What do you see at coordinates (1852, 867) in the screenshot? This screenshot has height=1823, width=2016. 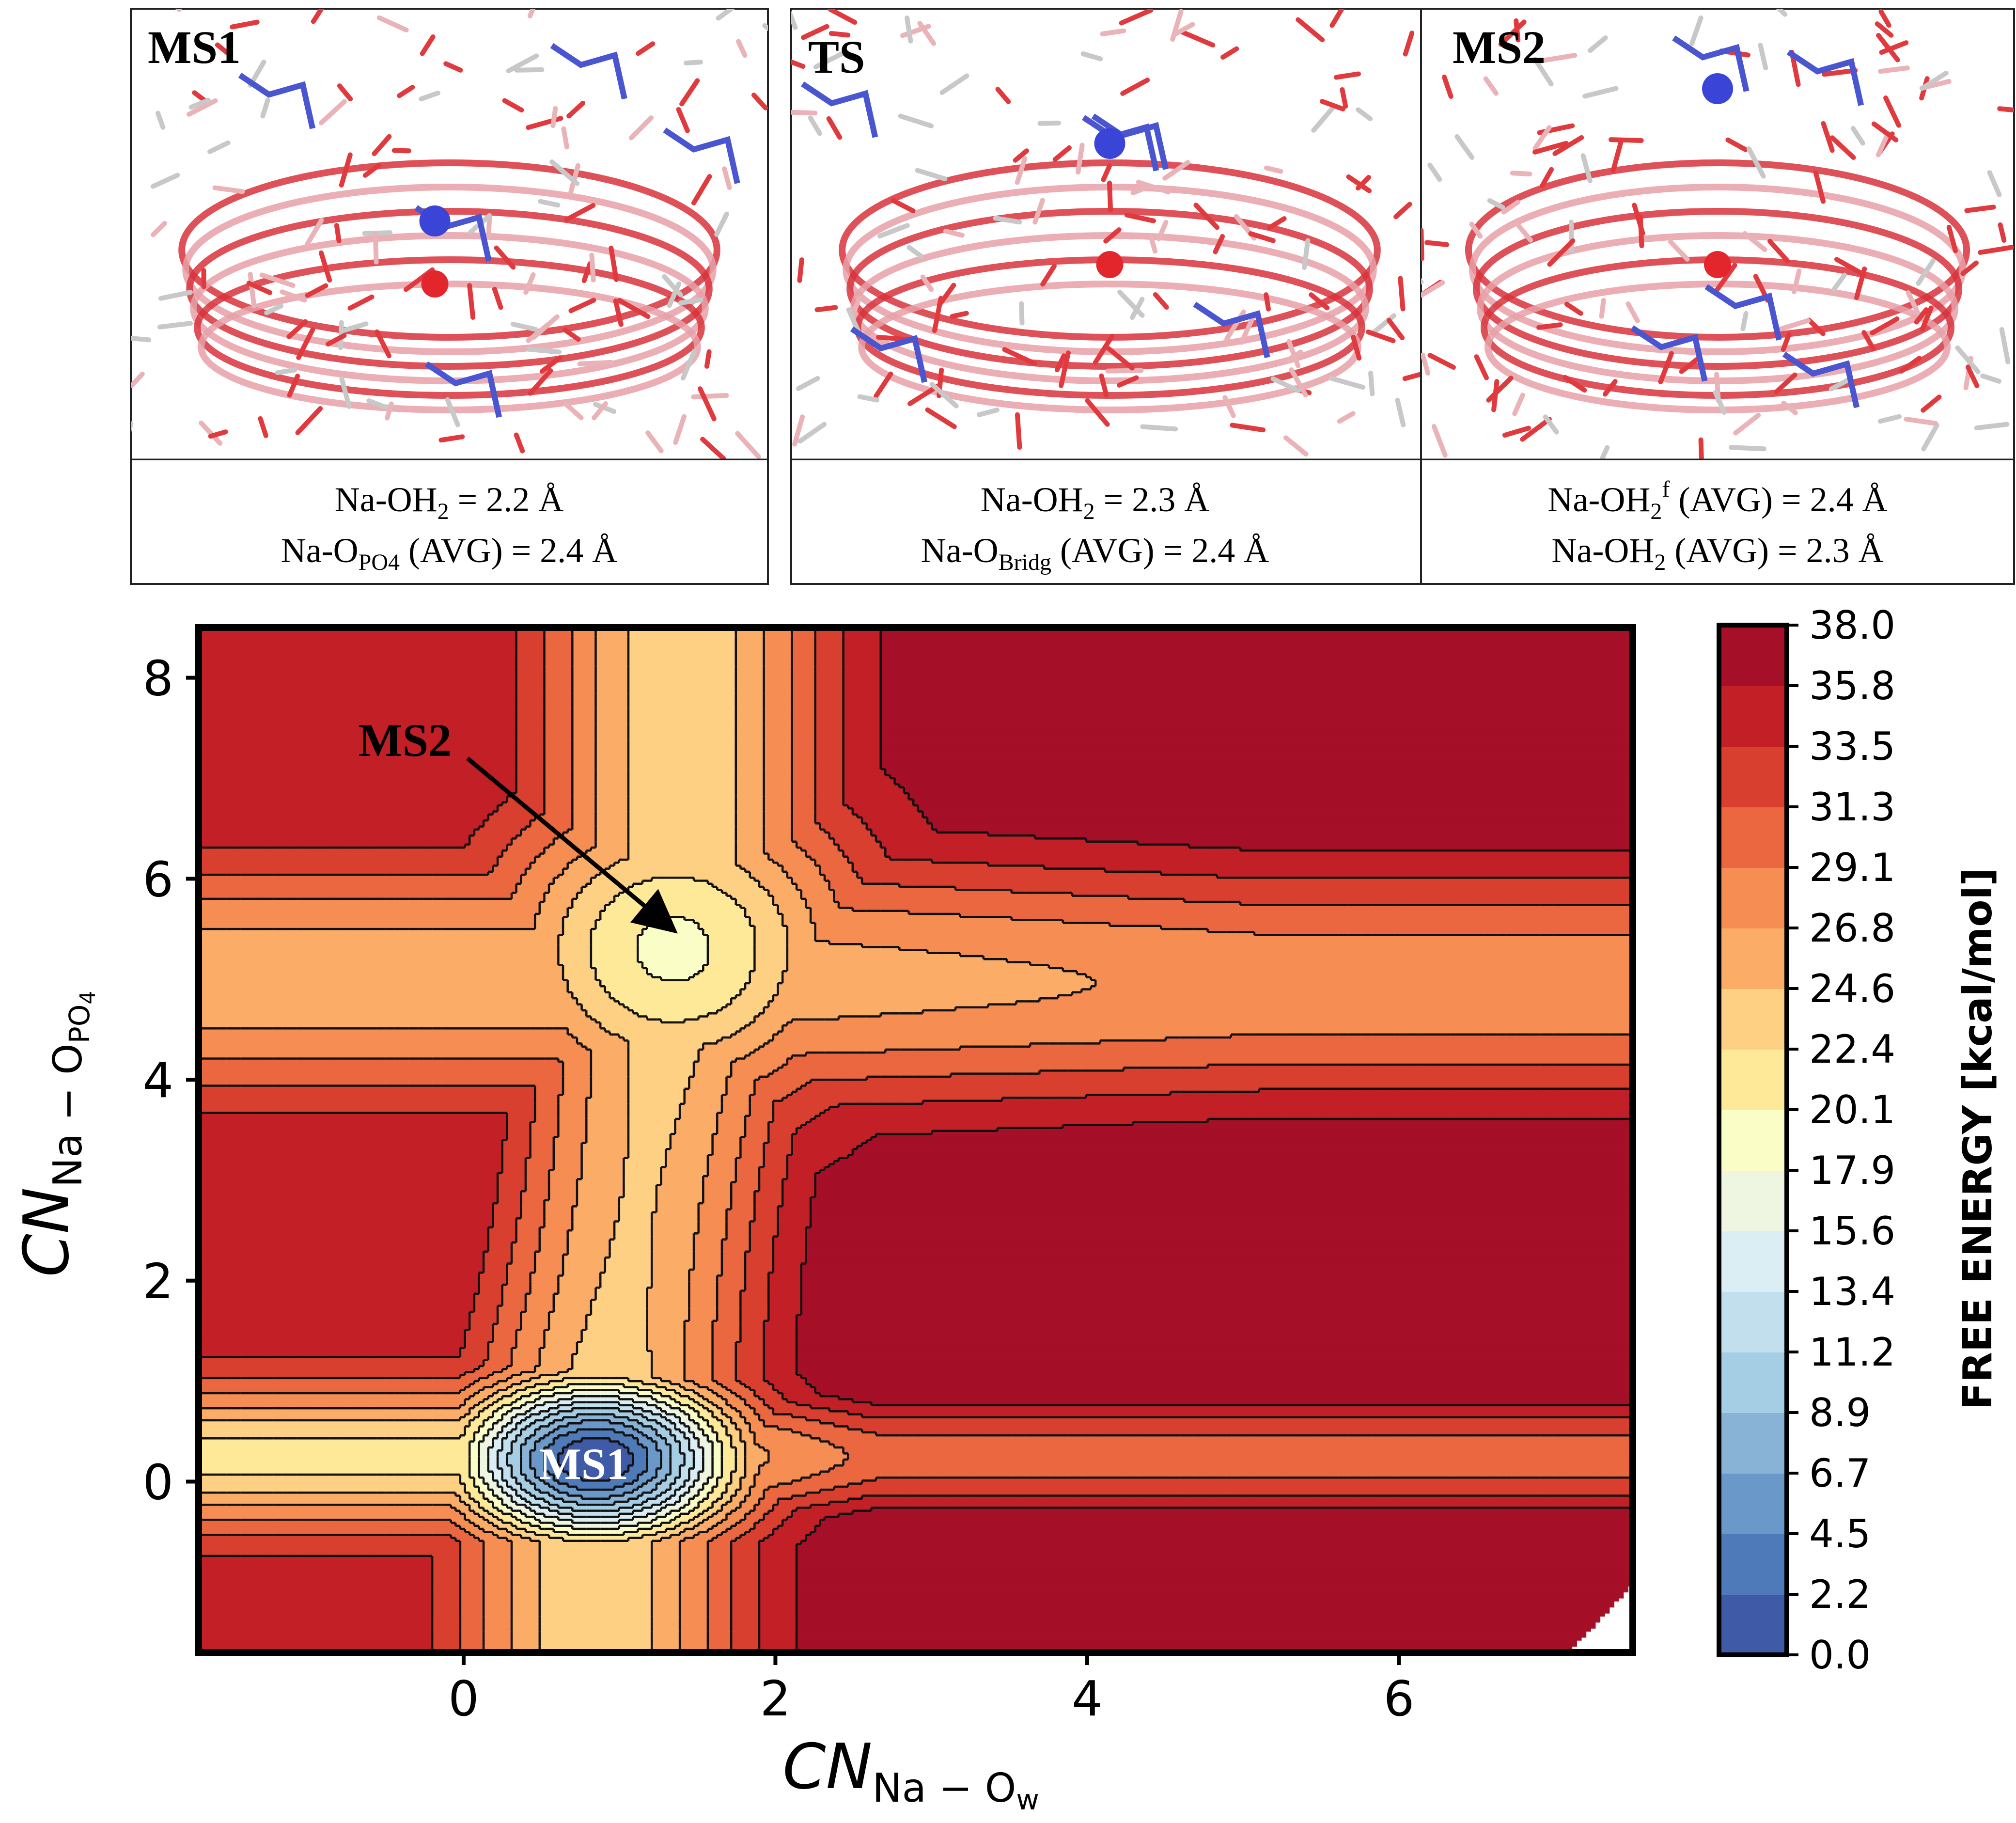 I see `colorbar-tick-label: 29.1` at bounding box center [1852, 867].